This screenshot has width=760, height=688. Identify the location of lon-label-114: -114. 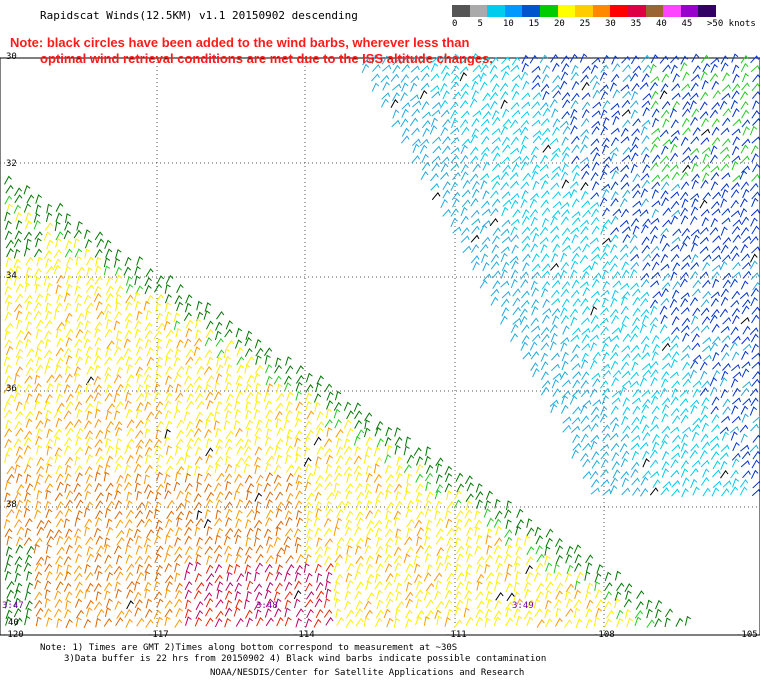
(304, 635).